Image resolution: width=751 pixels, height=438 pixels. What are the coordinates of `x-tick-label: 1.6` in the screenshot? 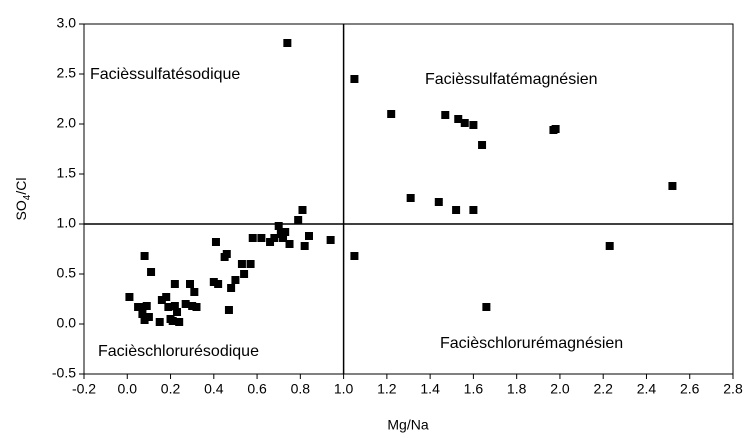 It's located at (474, 389).